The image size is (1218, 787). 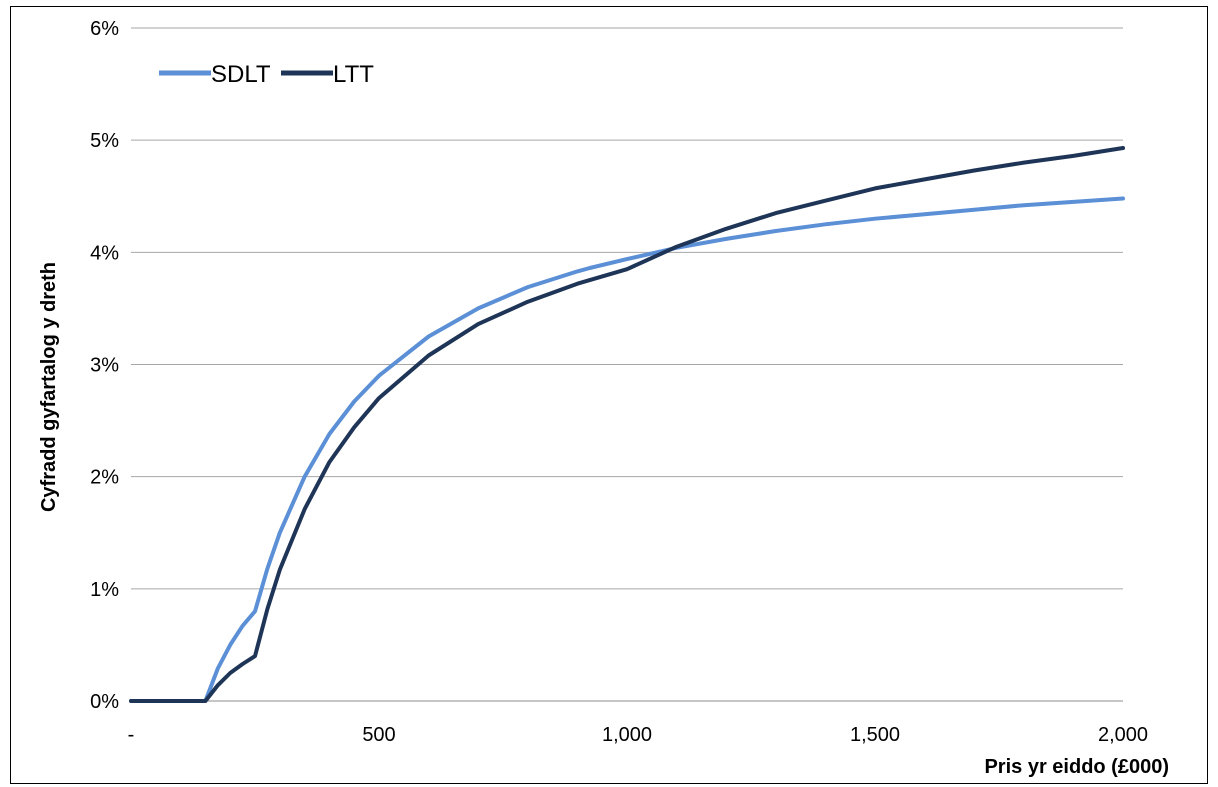 I want to click on y-tick-label-5: 5%, so click(x=104, y=141).